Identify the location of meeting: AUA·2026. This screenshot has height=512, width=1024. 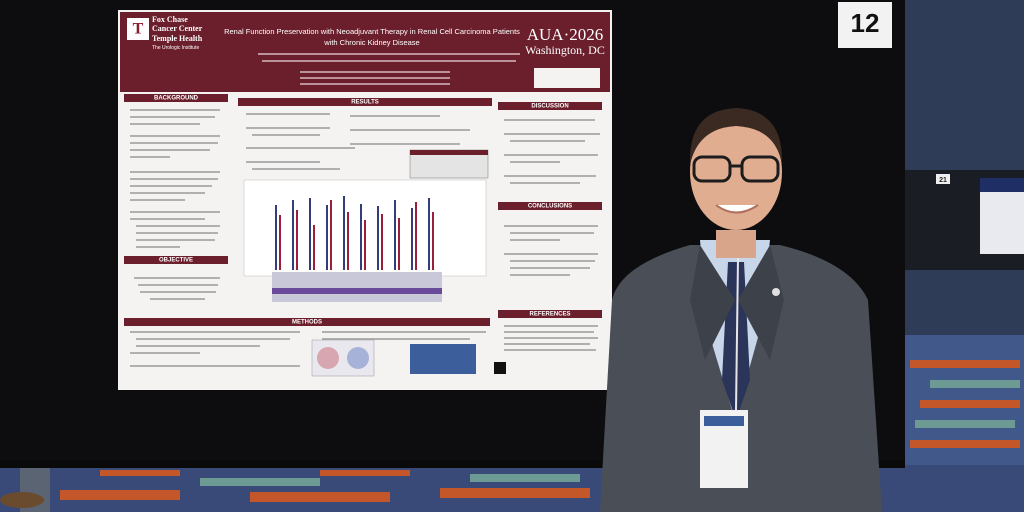
(565, 34).